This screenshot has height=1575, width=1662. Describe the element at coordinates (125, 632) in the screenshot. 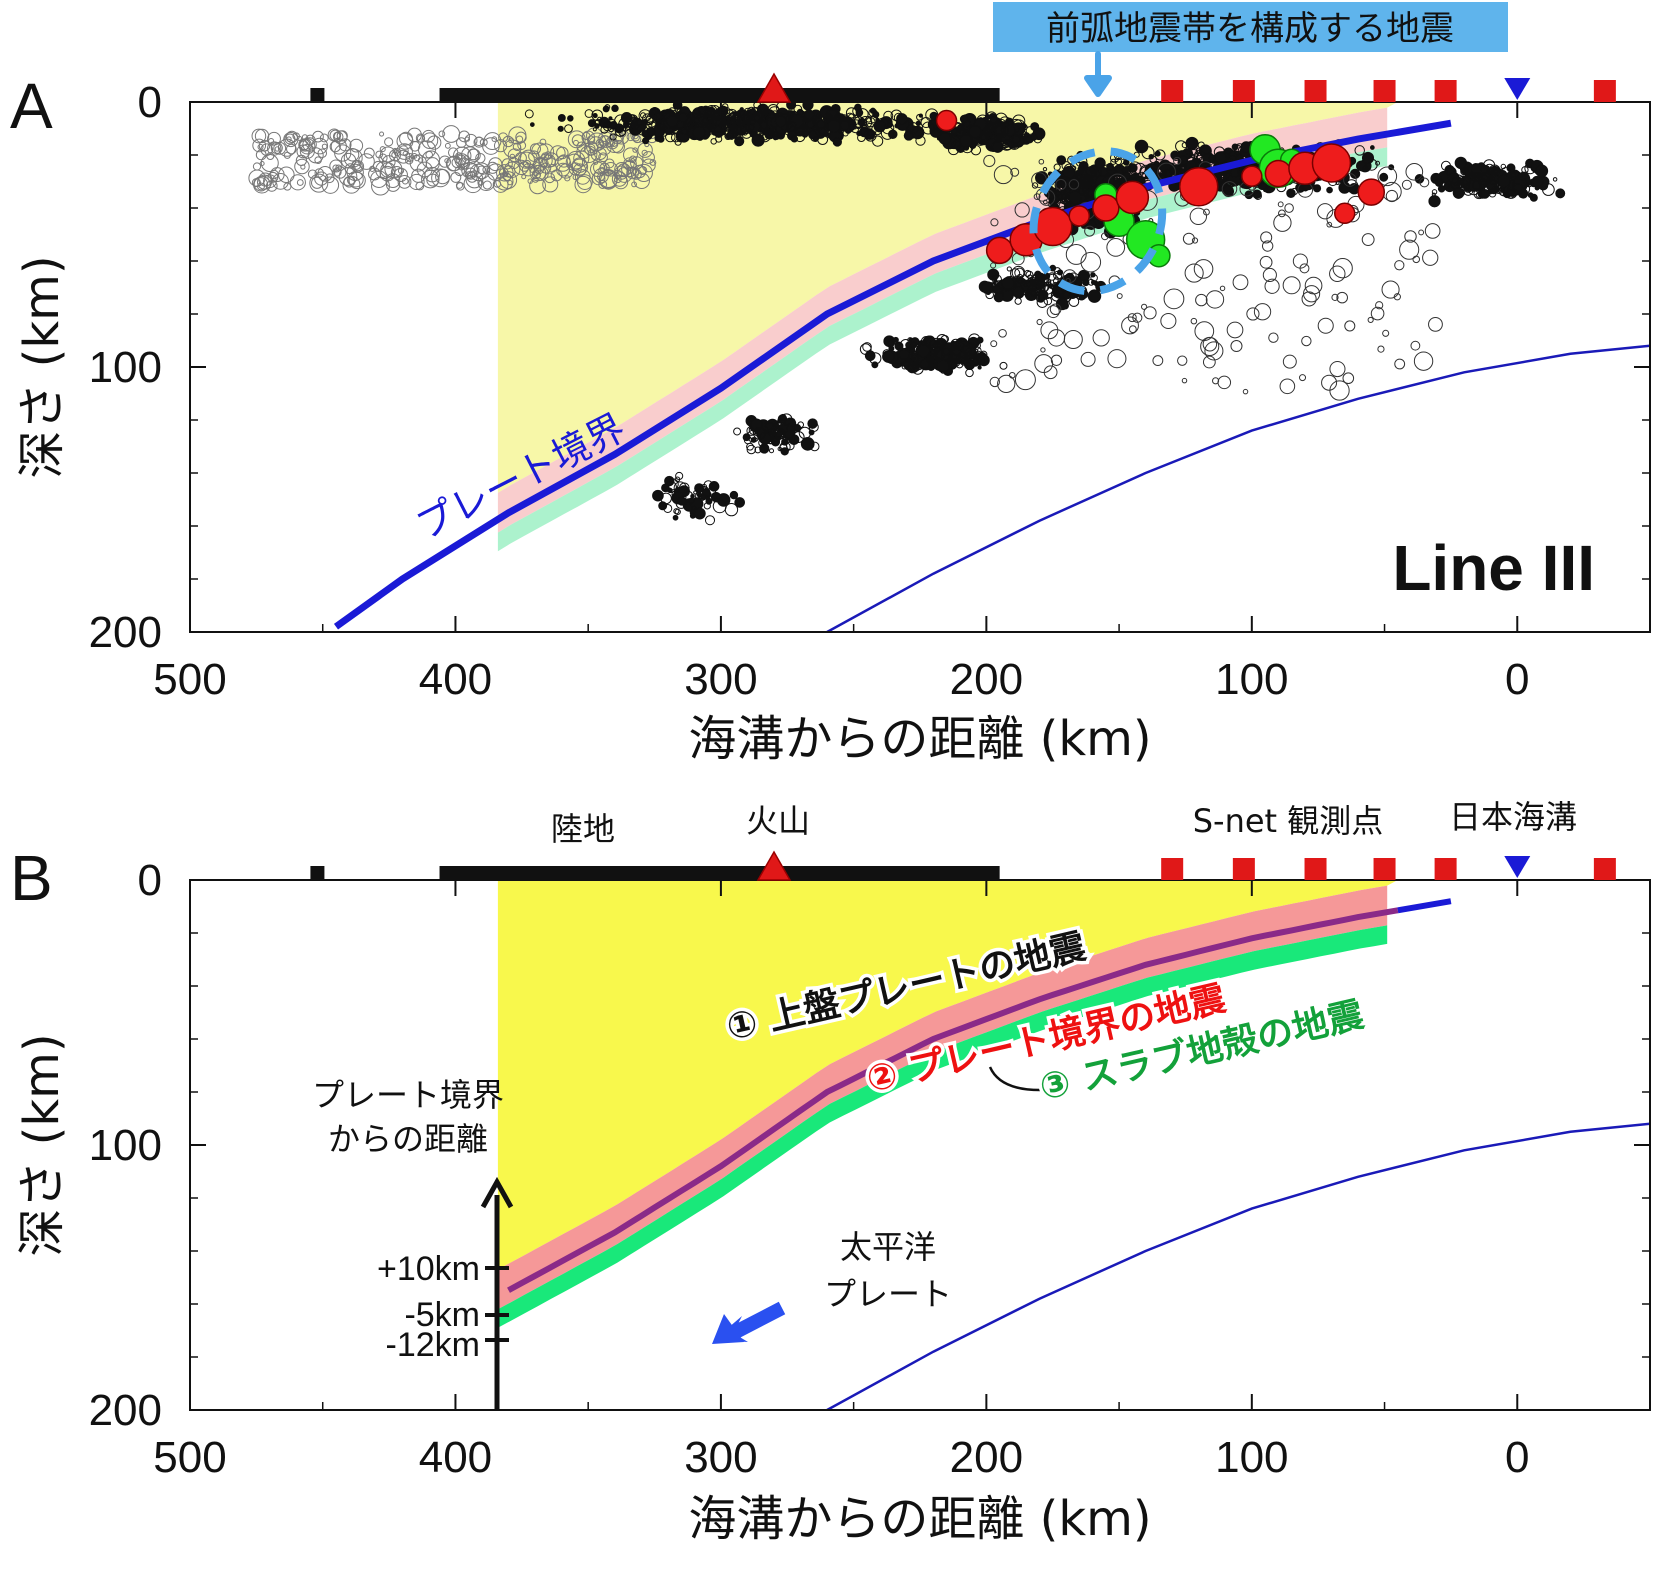

I see `y-tick-label: 200` at that location.